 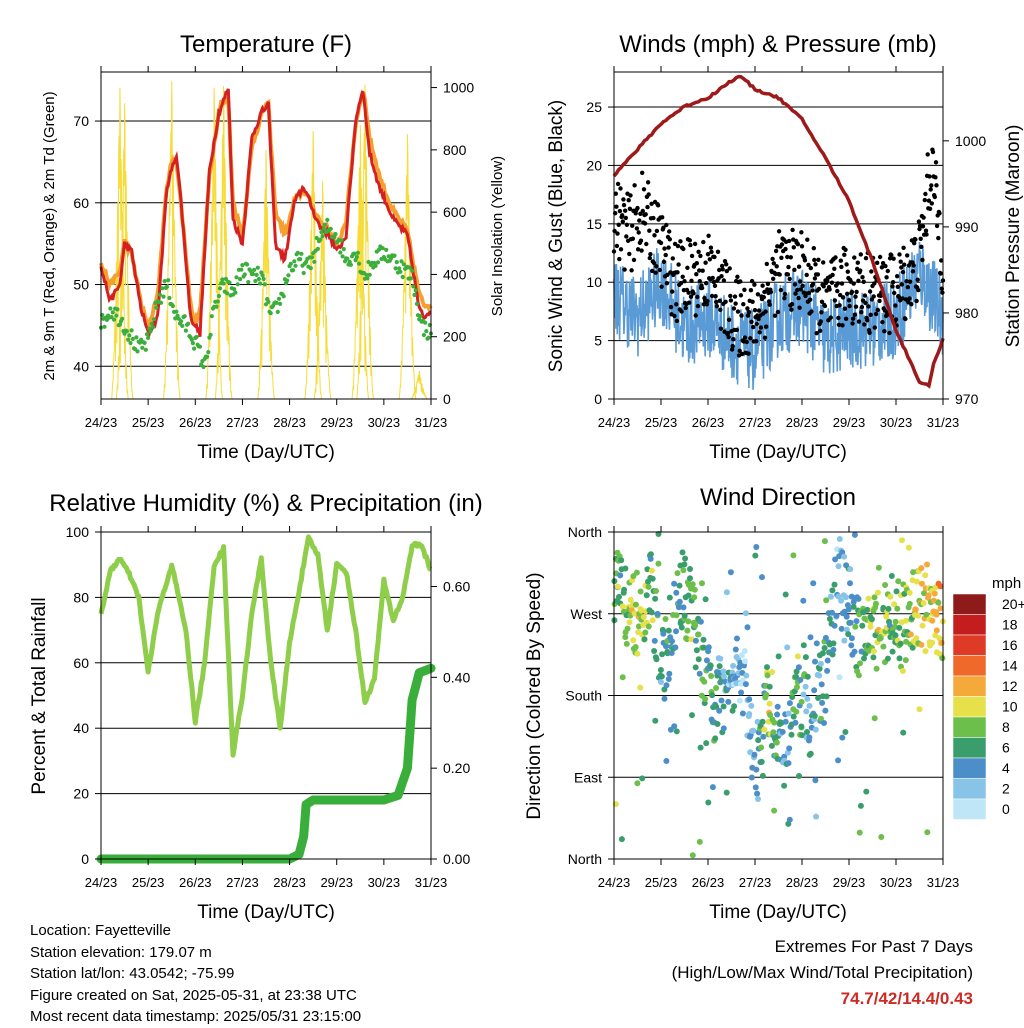 What do you see at coordinates (195, 882) in the screenshot?
I see `humidity-xtick-label: 26/23` at bounding box center [195, 882].